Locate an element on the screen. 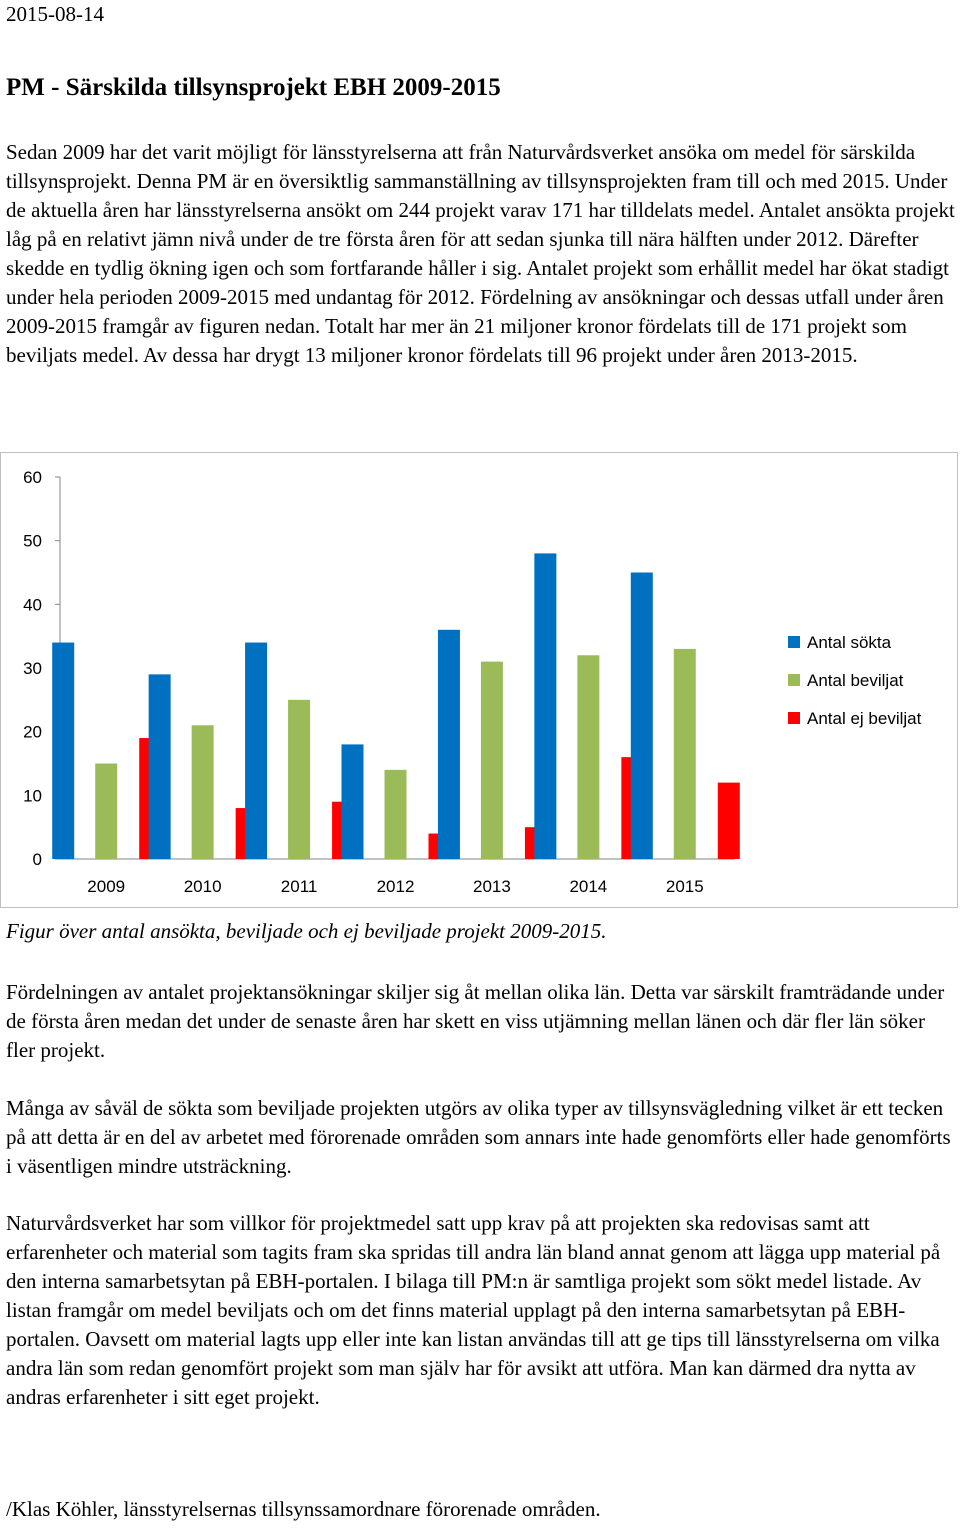 This screenshot has height=1529, width=960. y-tick-label: 40 is located at coordinates (32, 604).